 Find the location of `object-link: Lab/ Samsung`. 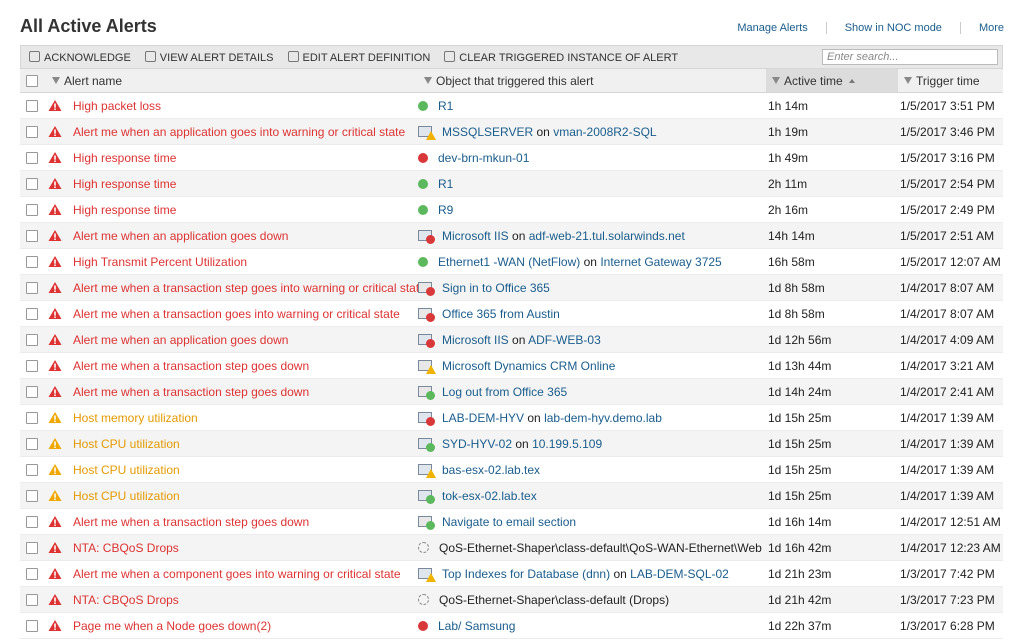

object-link: Lab/ Samsung is located at coordinates (477, 625).